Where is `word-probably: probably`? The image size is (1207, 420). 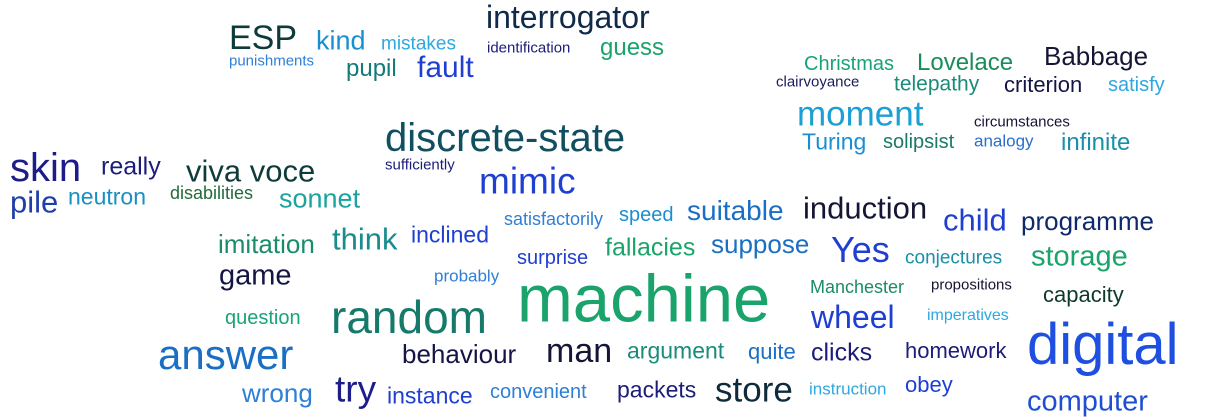 word-probably: probably is located at coordinates (467, 276).